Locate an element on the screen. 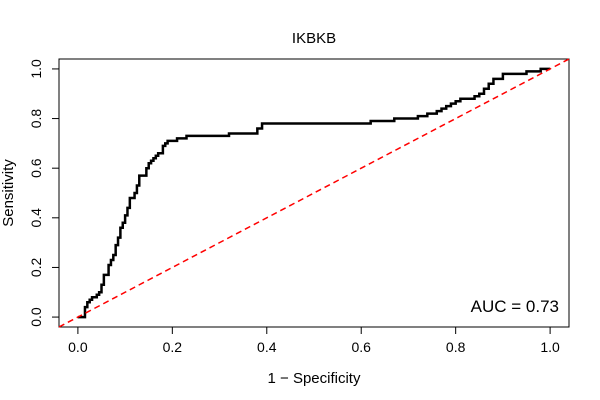  x-axis-label: 1 − Specificity is located at coordinates (314, 378).